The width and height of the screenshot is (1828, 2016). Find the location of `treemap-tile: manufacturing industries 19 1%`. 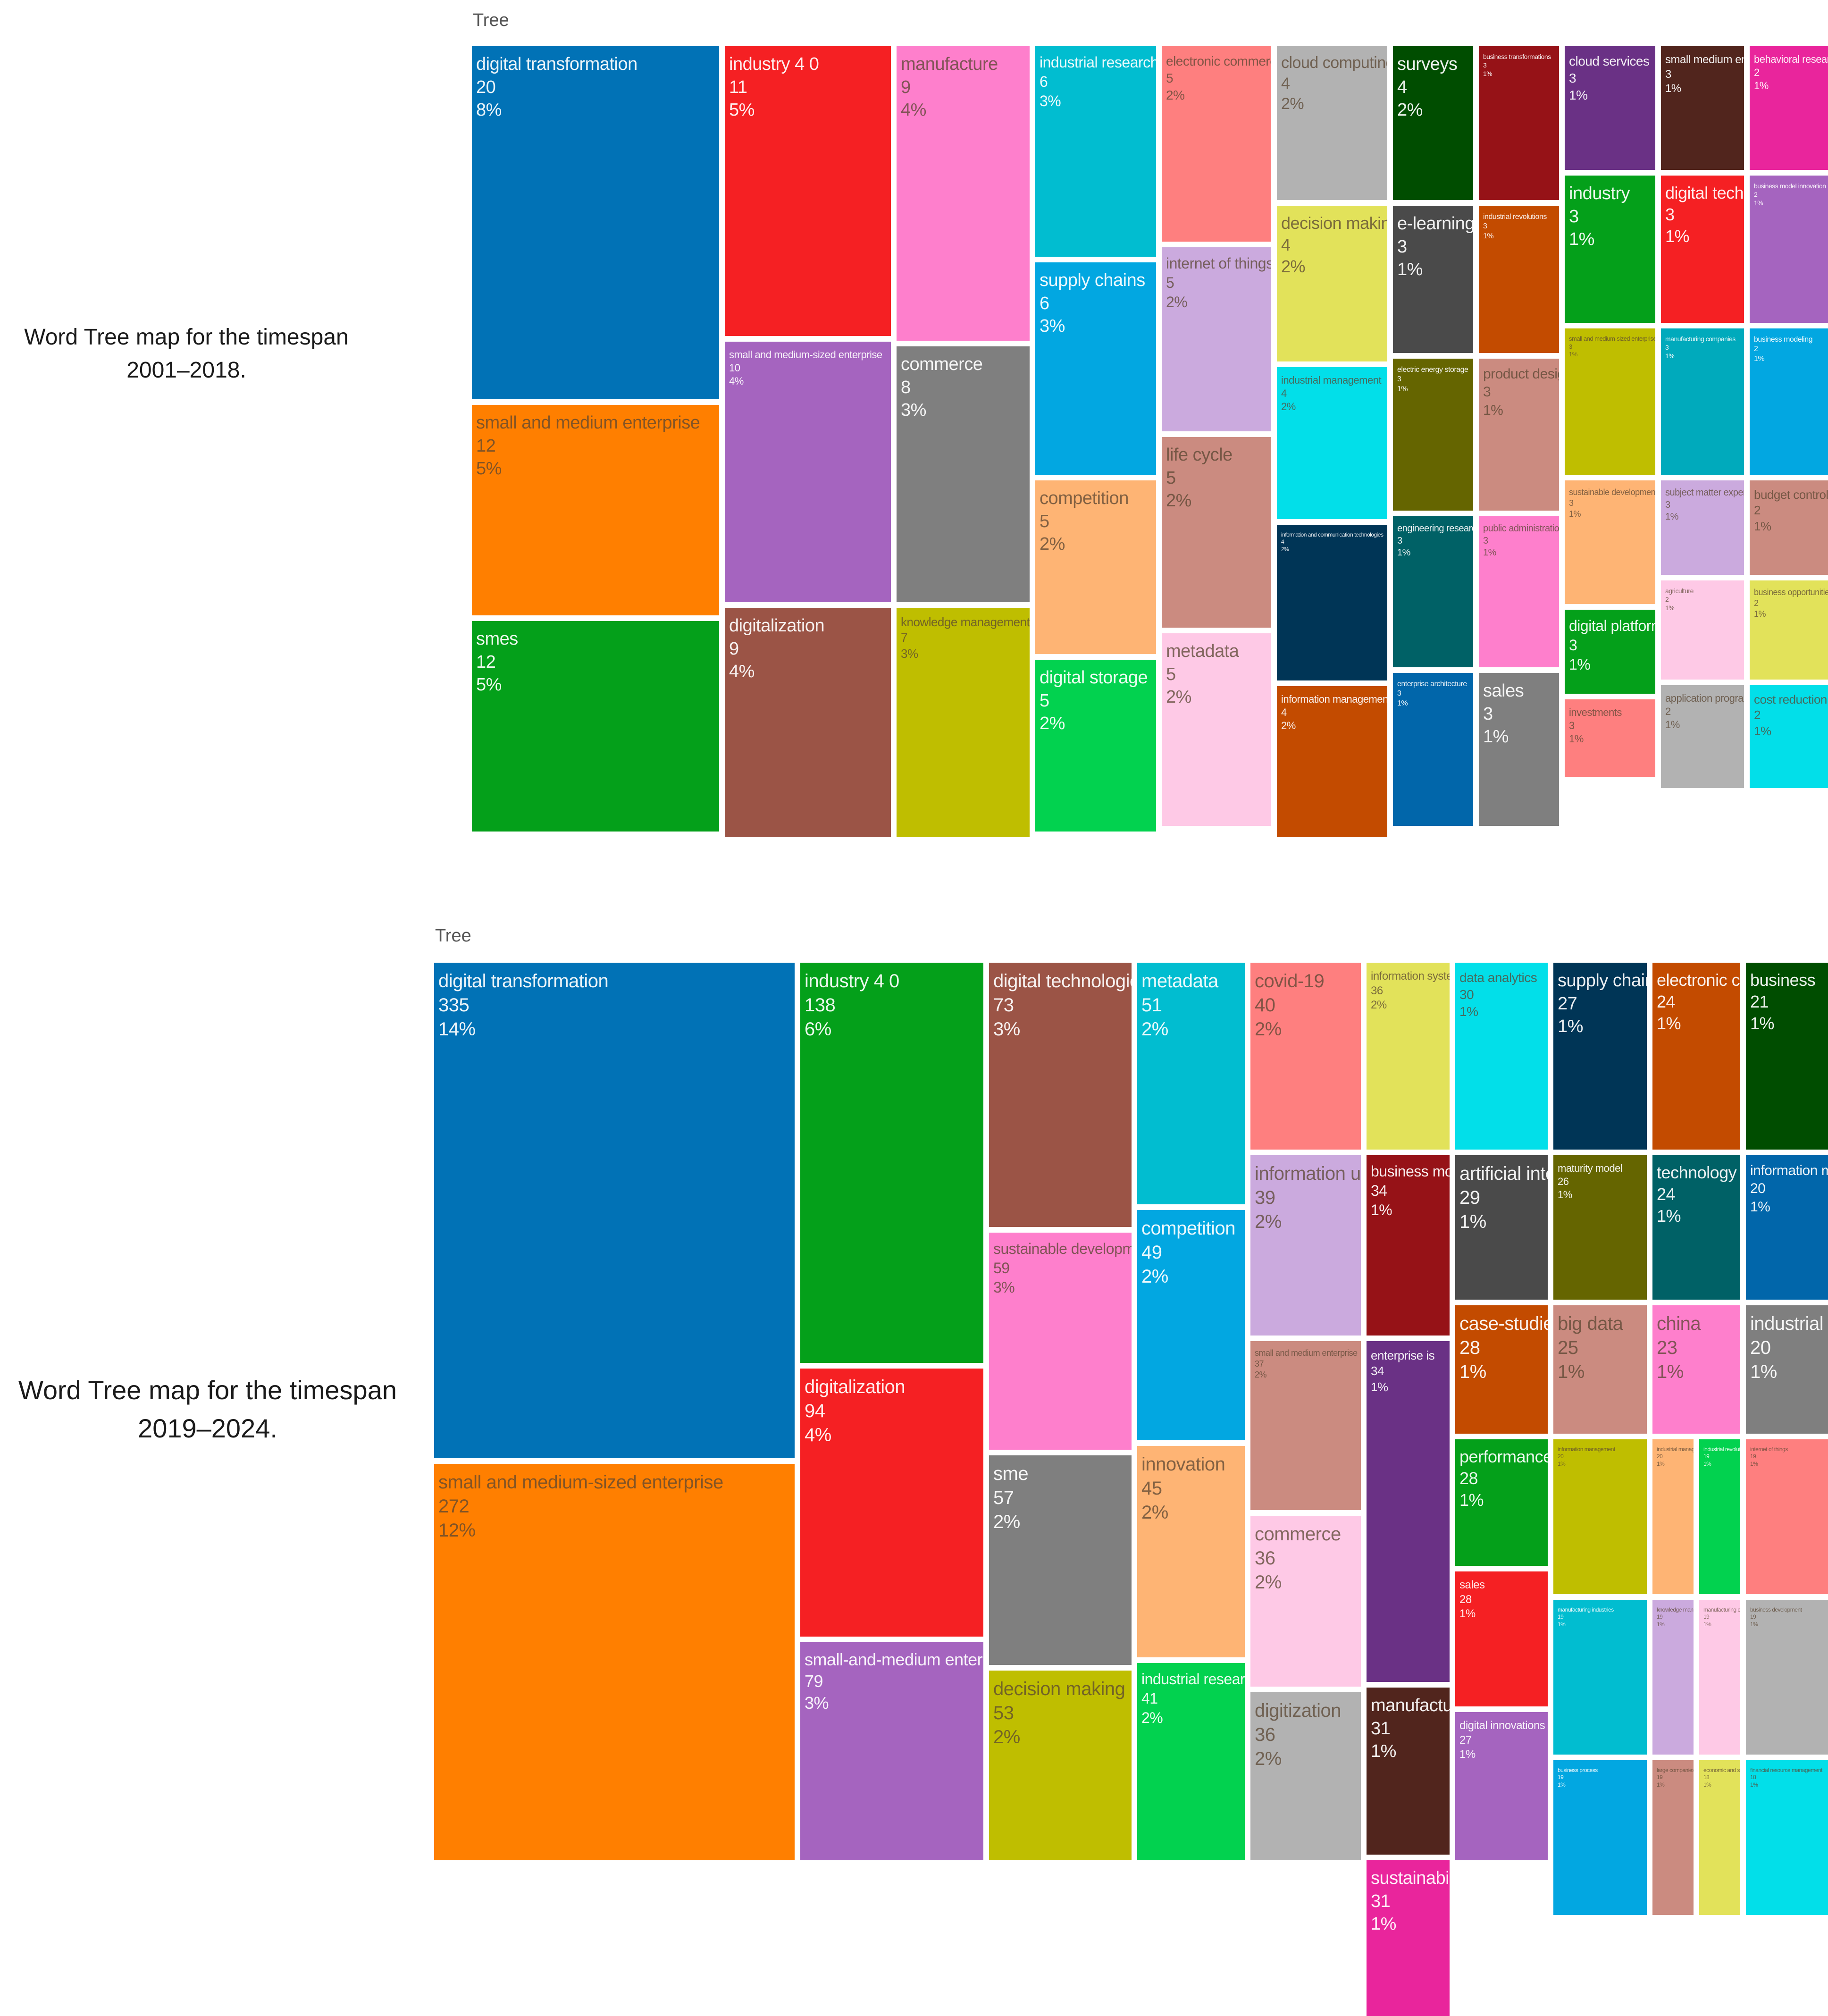

treemap-tile: manufacturing industries 19 1% is located at coordinates (1600, 1677).